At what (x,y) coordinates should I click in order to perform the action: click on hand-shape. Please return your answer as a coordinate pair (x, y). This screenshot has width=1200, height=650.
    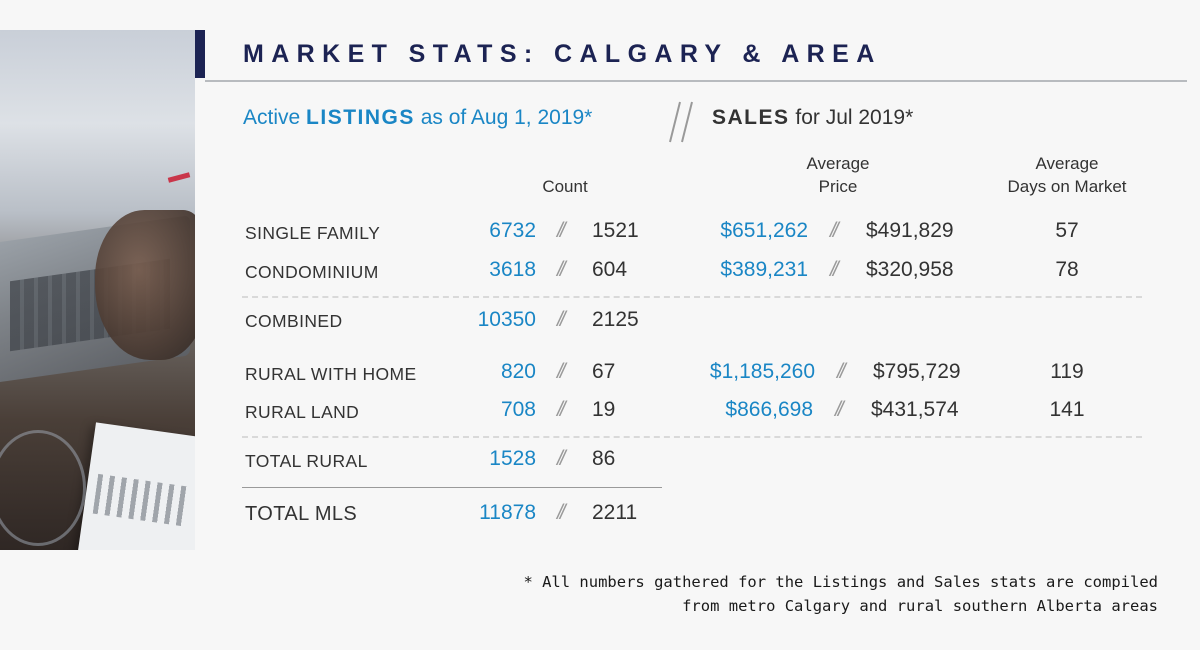
    Looking at the image, I should click on (145, 285).